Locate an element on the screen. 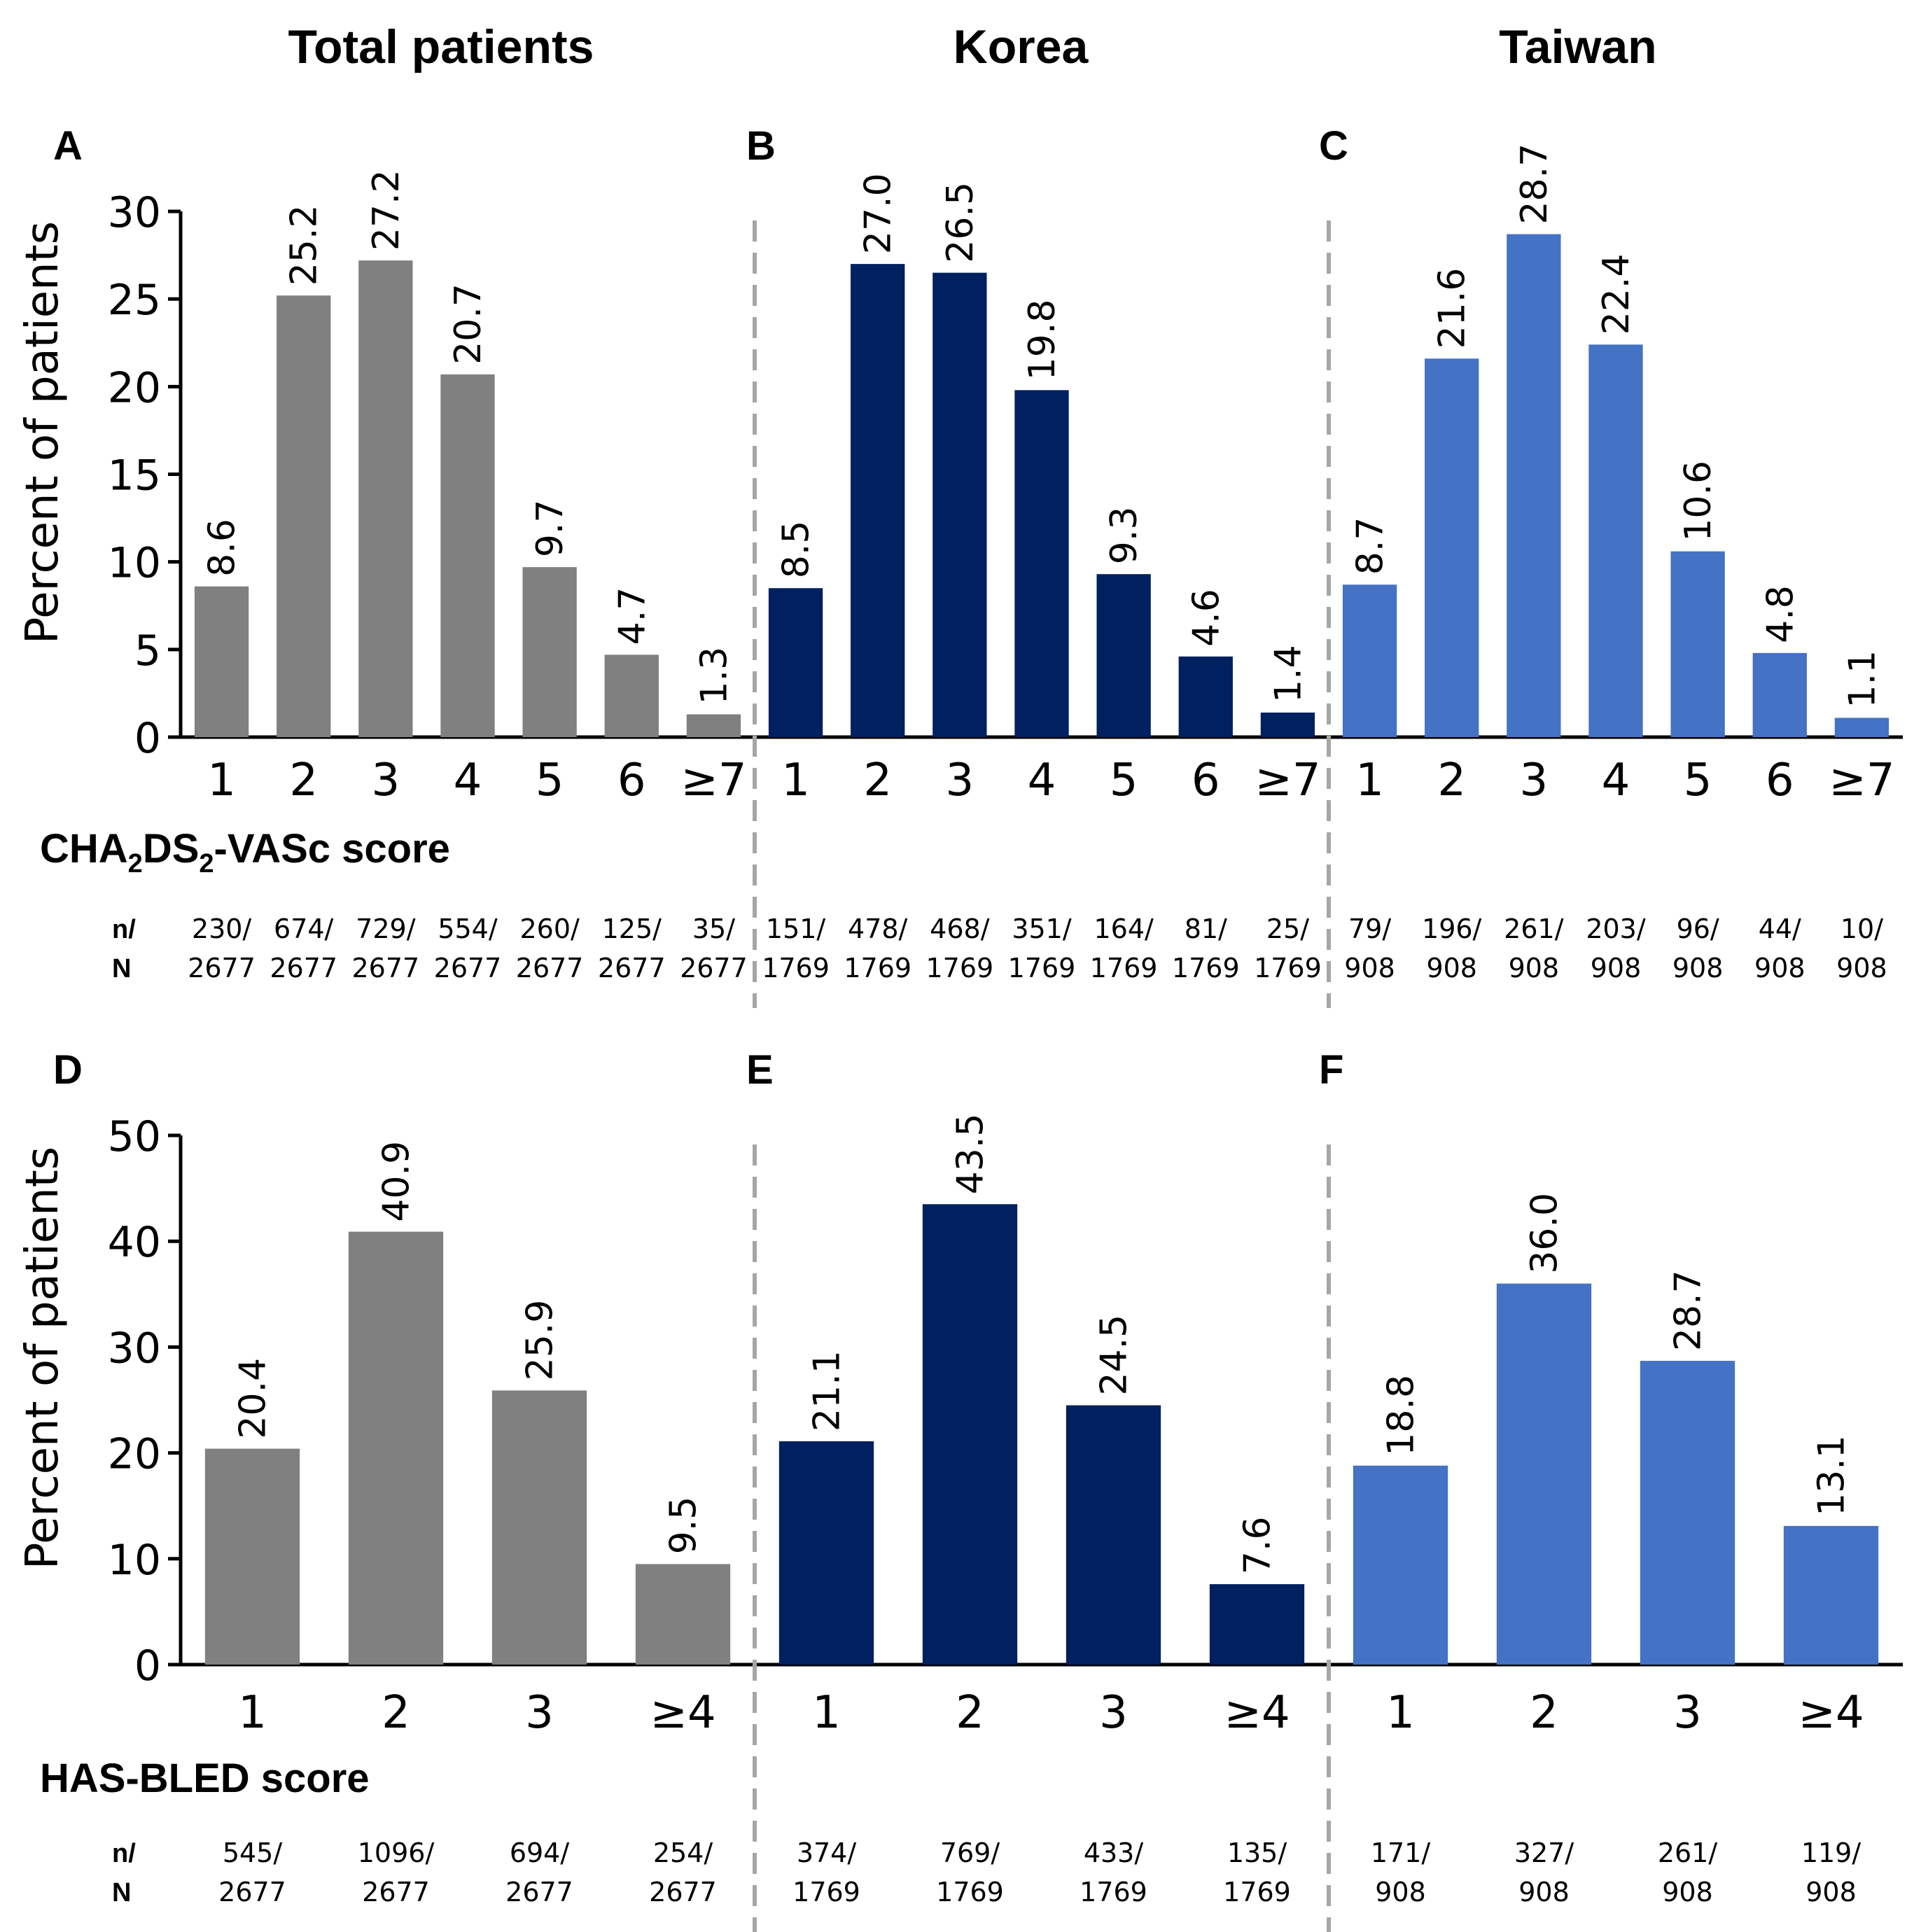  y-tick-label: 10 is located at coordinates (134, 1560).